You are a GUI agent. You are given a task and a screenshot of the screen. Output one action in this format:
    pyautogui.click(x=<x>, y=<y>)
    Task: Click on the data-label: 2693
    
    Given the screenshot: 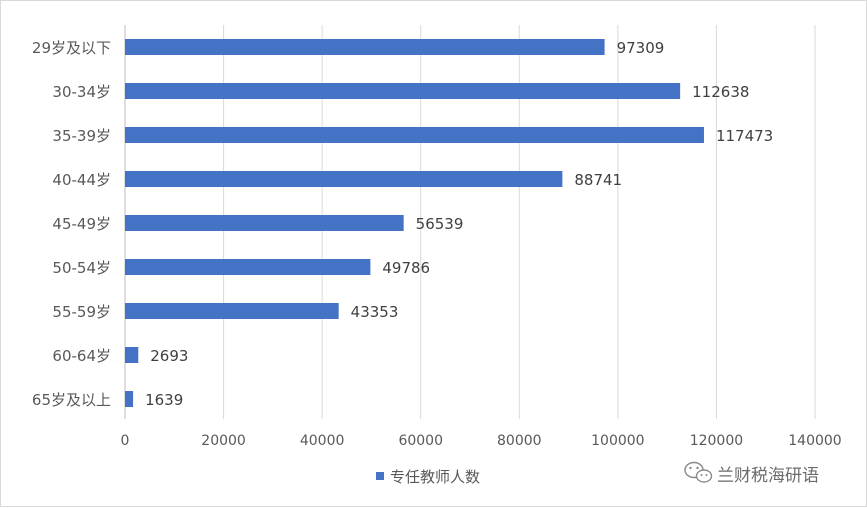 What is the action you would take?
    pyautogui.click(x=169, y=356)
    